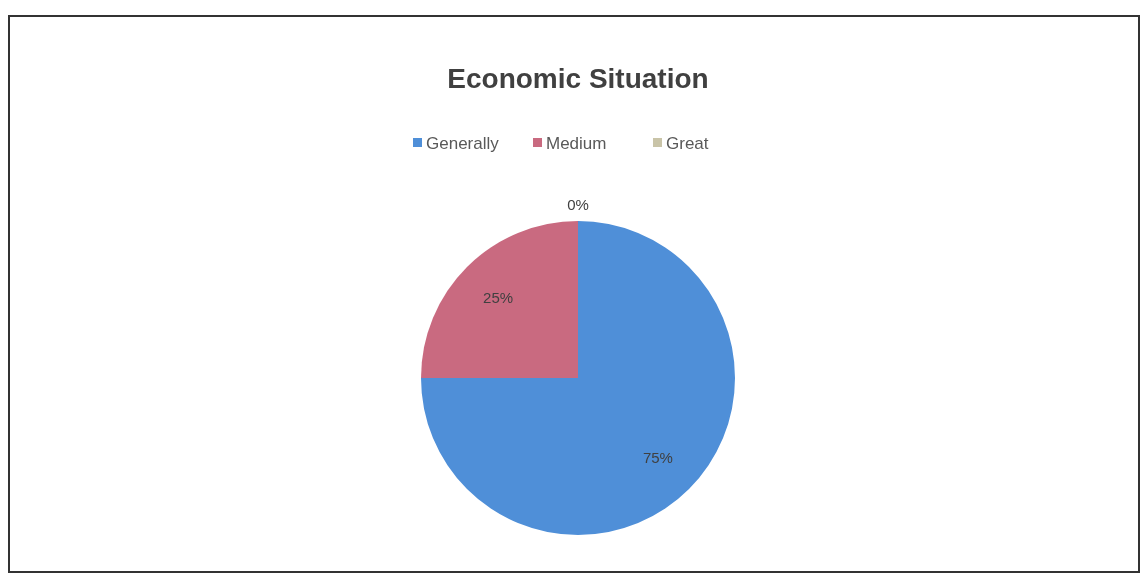 The width and height of the screenshot is (1148, 581). I want to click on legend-label: Great, so click(687, 143).